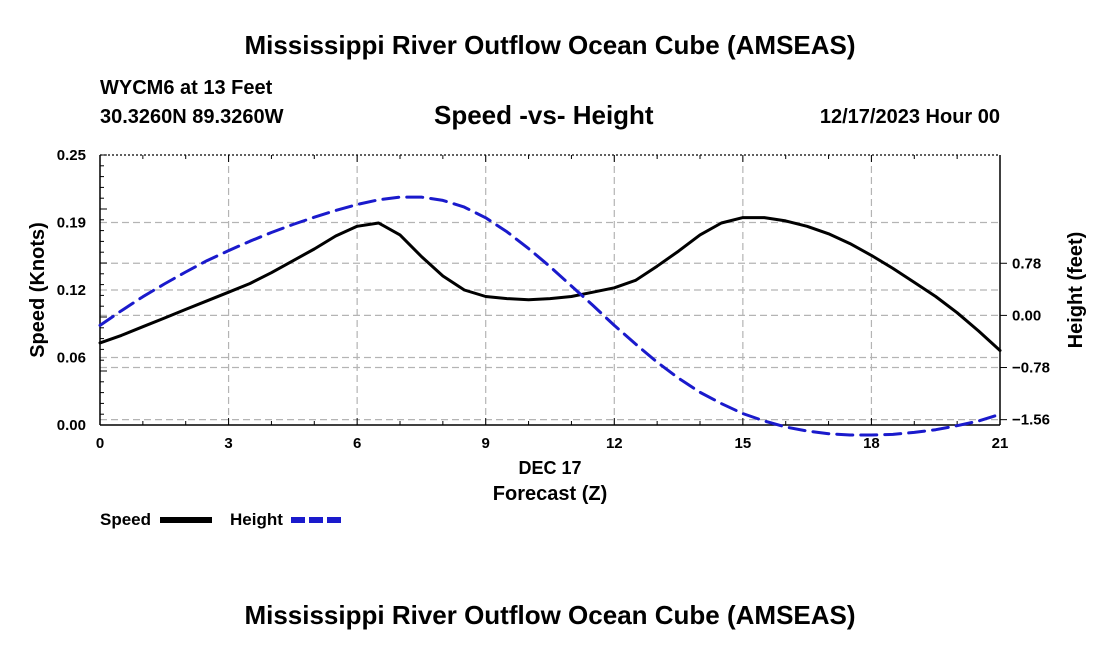  I want to click on x-tick-label: 3, so click(228, 443).